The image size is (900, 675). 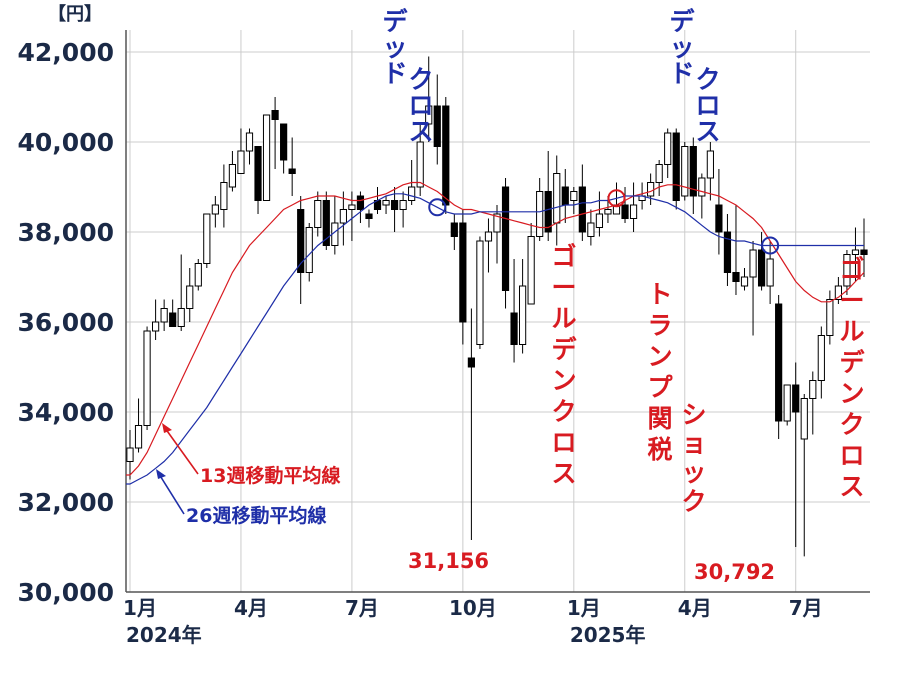 I want to click on y-tick-label: 32,000, so click(x=66, y=502).